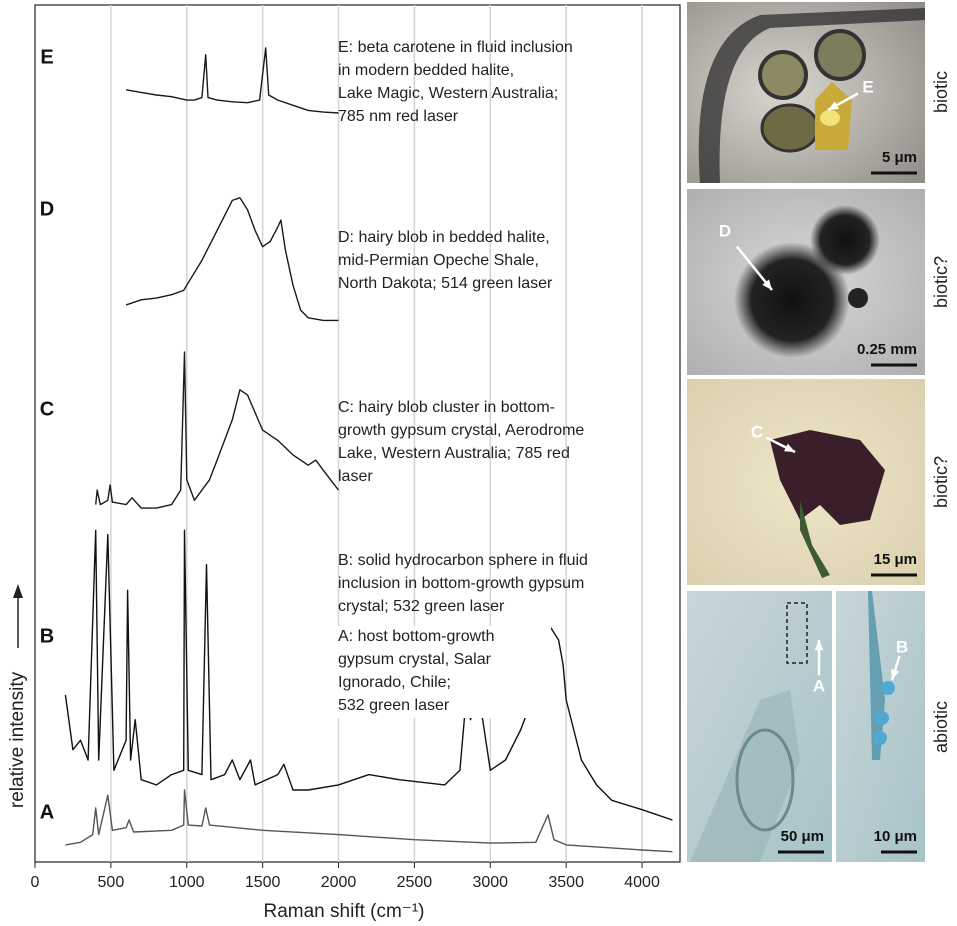 This screenshot has height=926, width=957. Describe the element at coordinates (339, 882) in the screenshot. I see `x-tick-label: 2000` at that location.